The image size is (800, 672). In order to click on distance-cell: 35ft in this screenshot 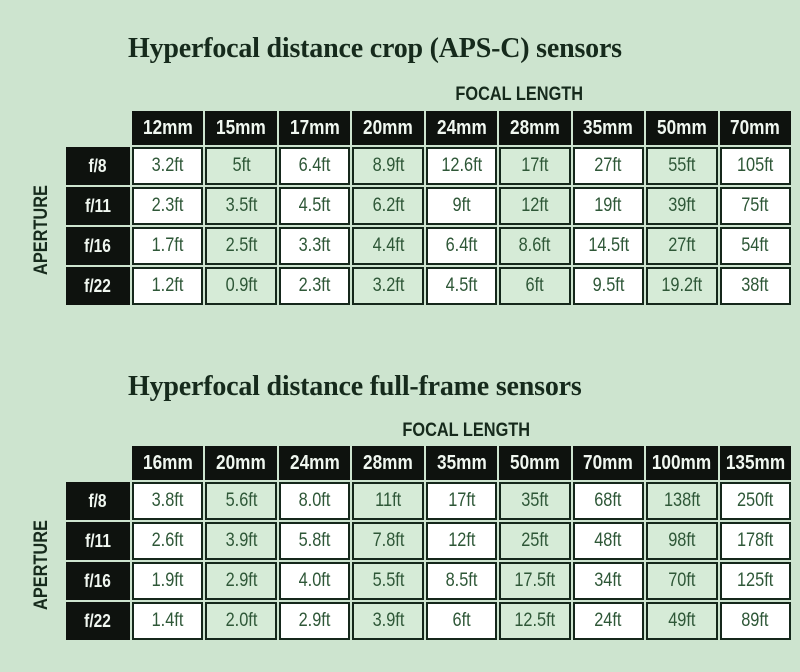, I will do `click(535, 501)`.